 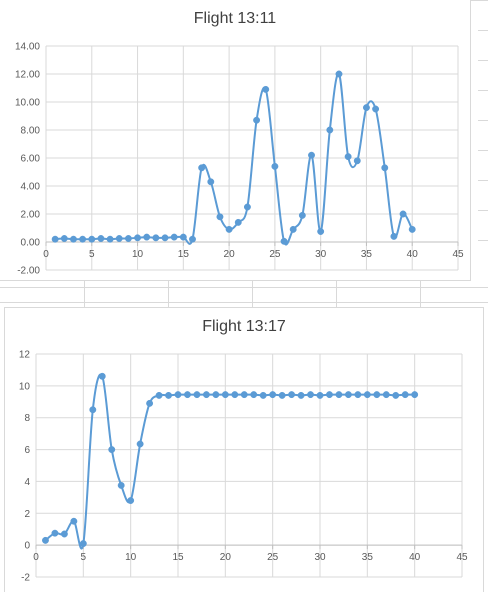 What do you see at coordinates (27, 103) in the screenshot?
I see `y-tick-label: 10.00` at bounding box center [27, 103].